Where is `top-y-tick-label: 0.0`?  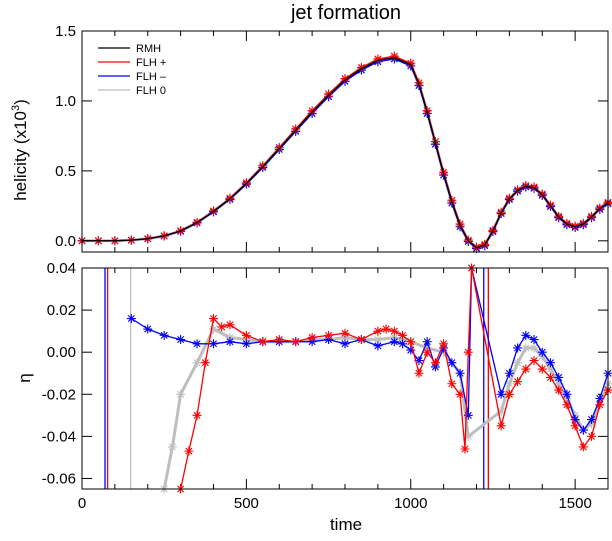
top-y-tick-label: 0.0 is located at coordinates (65, 241).